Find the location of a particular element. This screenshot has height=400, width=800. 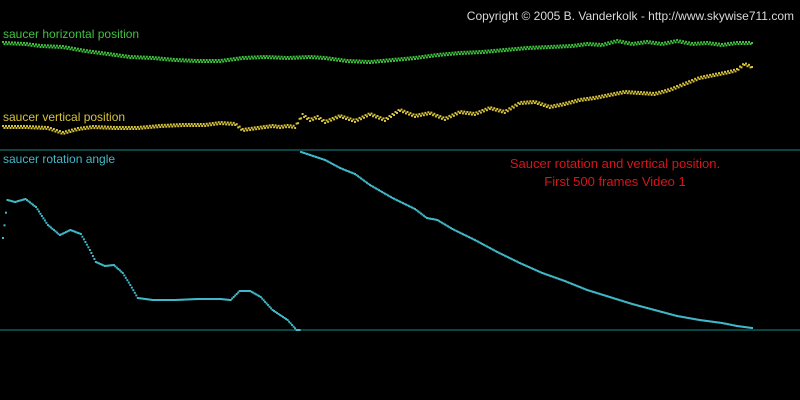

annotation-line-2: First 500 frames Video 1 is located at coordinates (614, 181).